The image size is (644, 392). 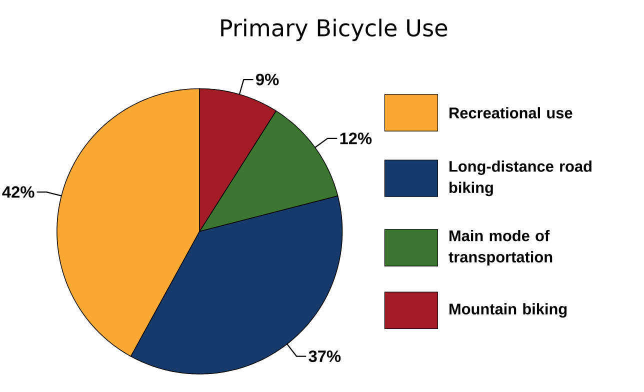 What do you see at coordinates (267, 80) in the screenshot?
I see `data-label: 9%` at bounding box center [267, 80].